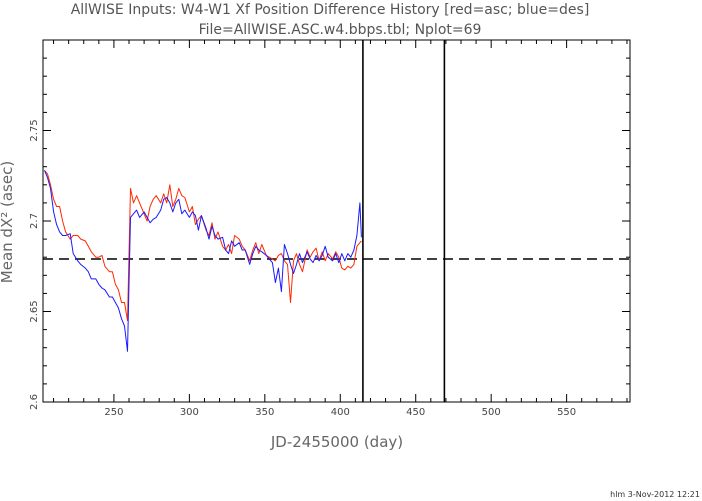 The image size is (702, 501). Describe the element at coordinates (34, 221) in the screenshot. I see `y-tick-label: 2.7` at that location.